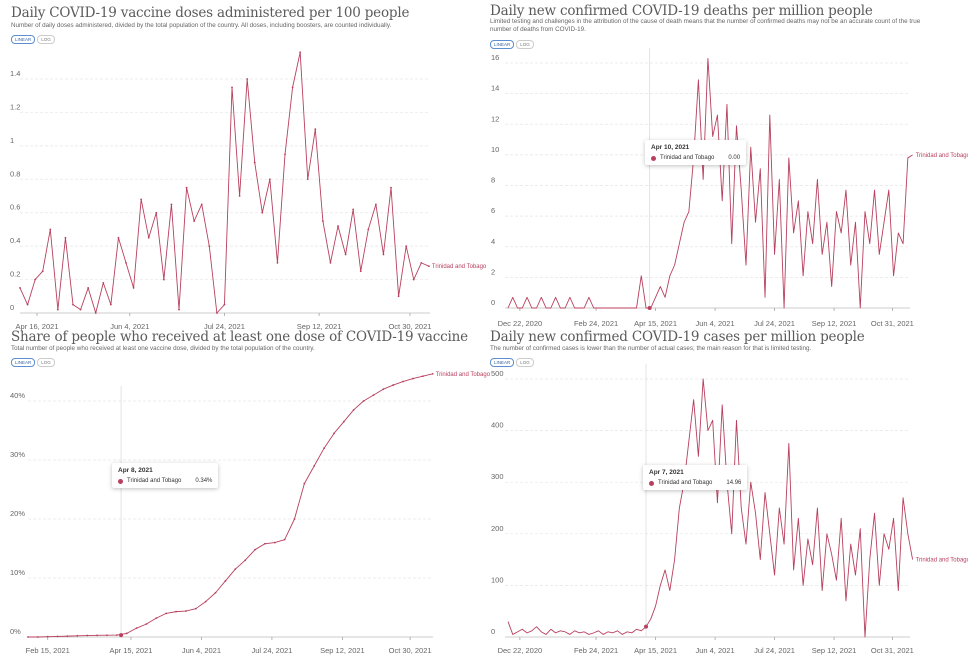 This screenshot has width=968, height=657. Describe the element at coordinates (892, 323) in the screenshot. I see `x-tick-label: Oct 31, 2021` at that location.